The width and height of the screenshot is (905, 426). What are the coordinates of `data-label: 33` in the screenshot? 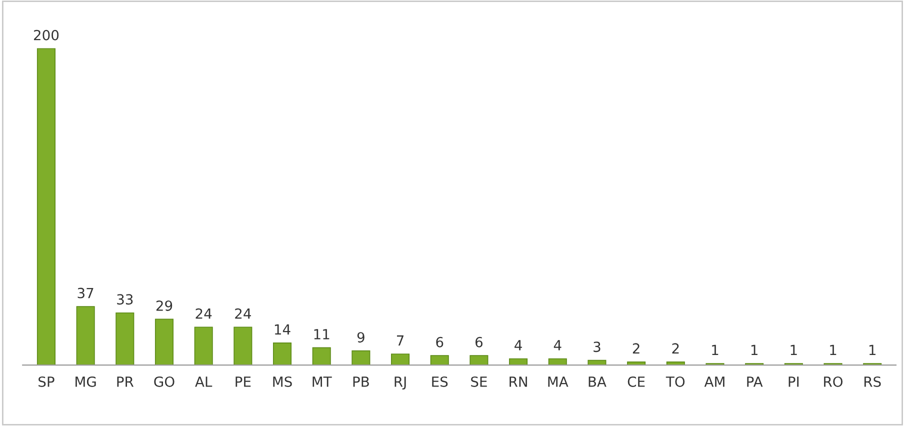 It's located at (125, 299).